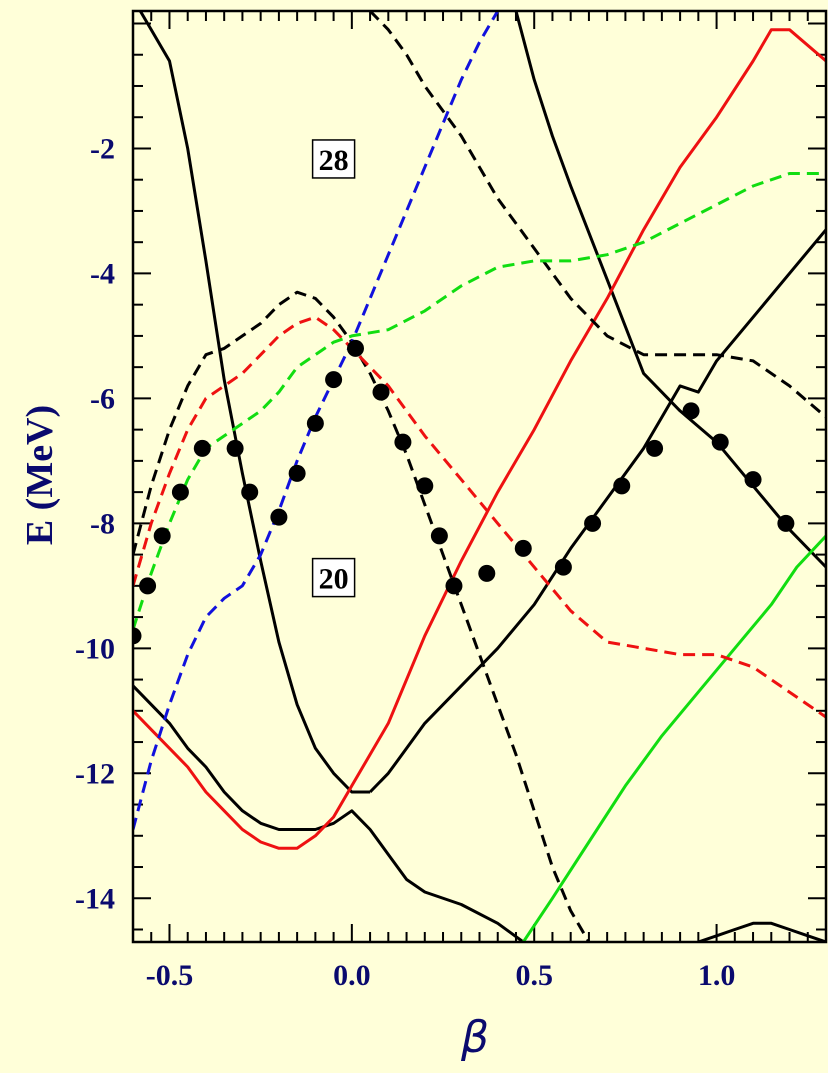 The height and width of the screenshot is (1073, 828). I want to click on x-tick-label: -0.5, so click(170, 975).